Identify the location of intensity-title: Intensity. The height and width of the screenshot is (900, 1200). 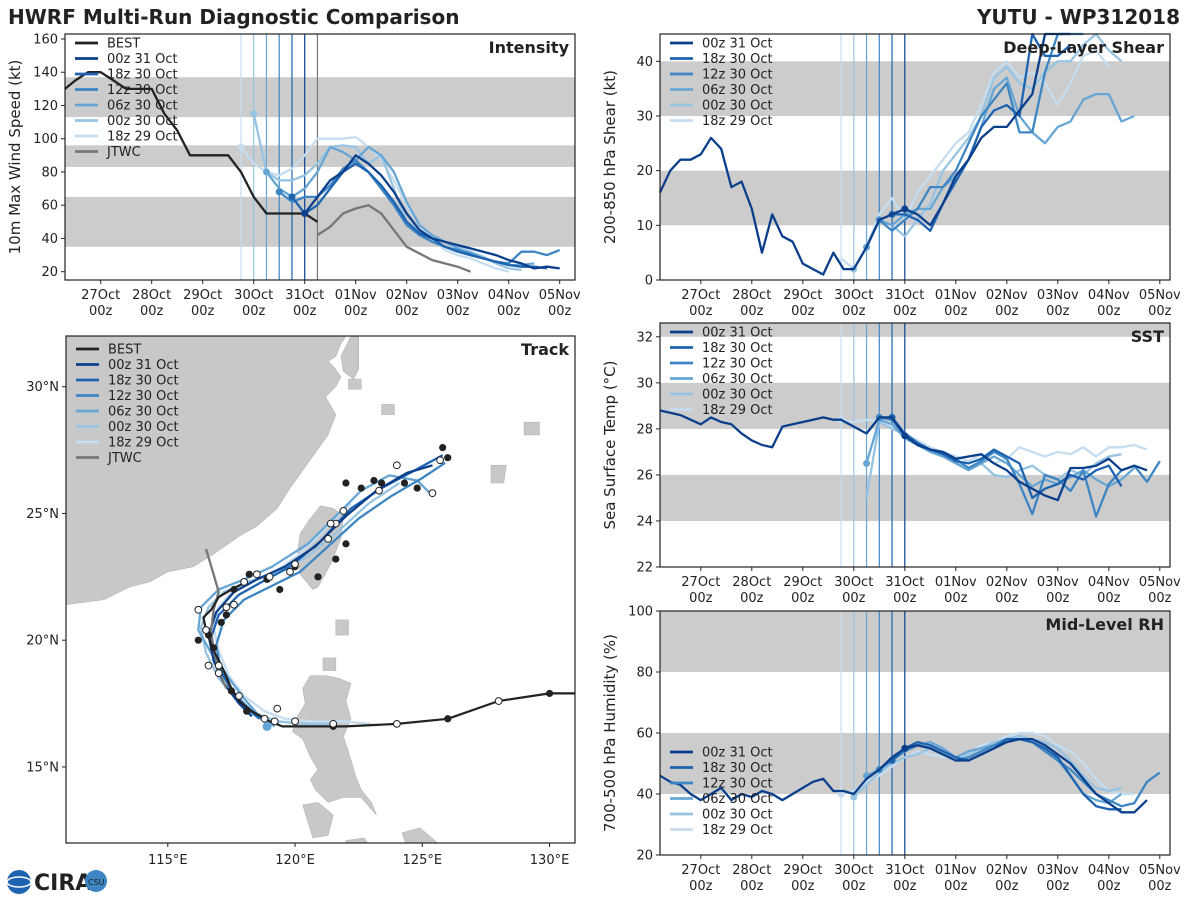
(529, 47).